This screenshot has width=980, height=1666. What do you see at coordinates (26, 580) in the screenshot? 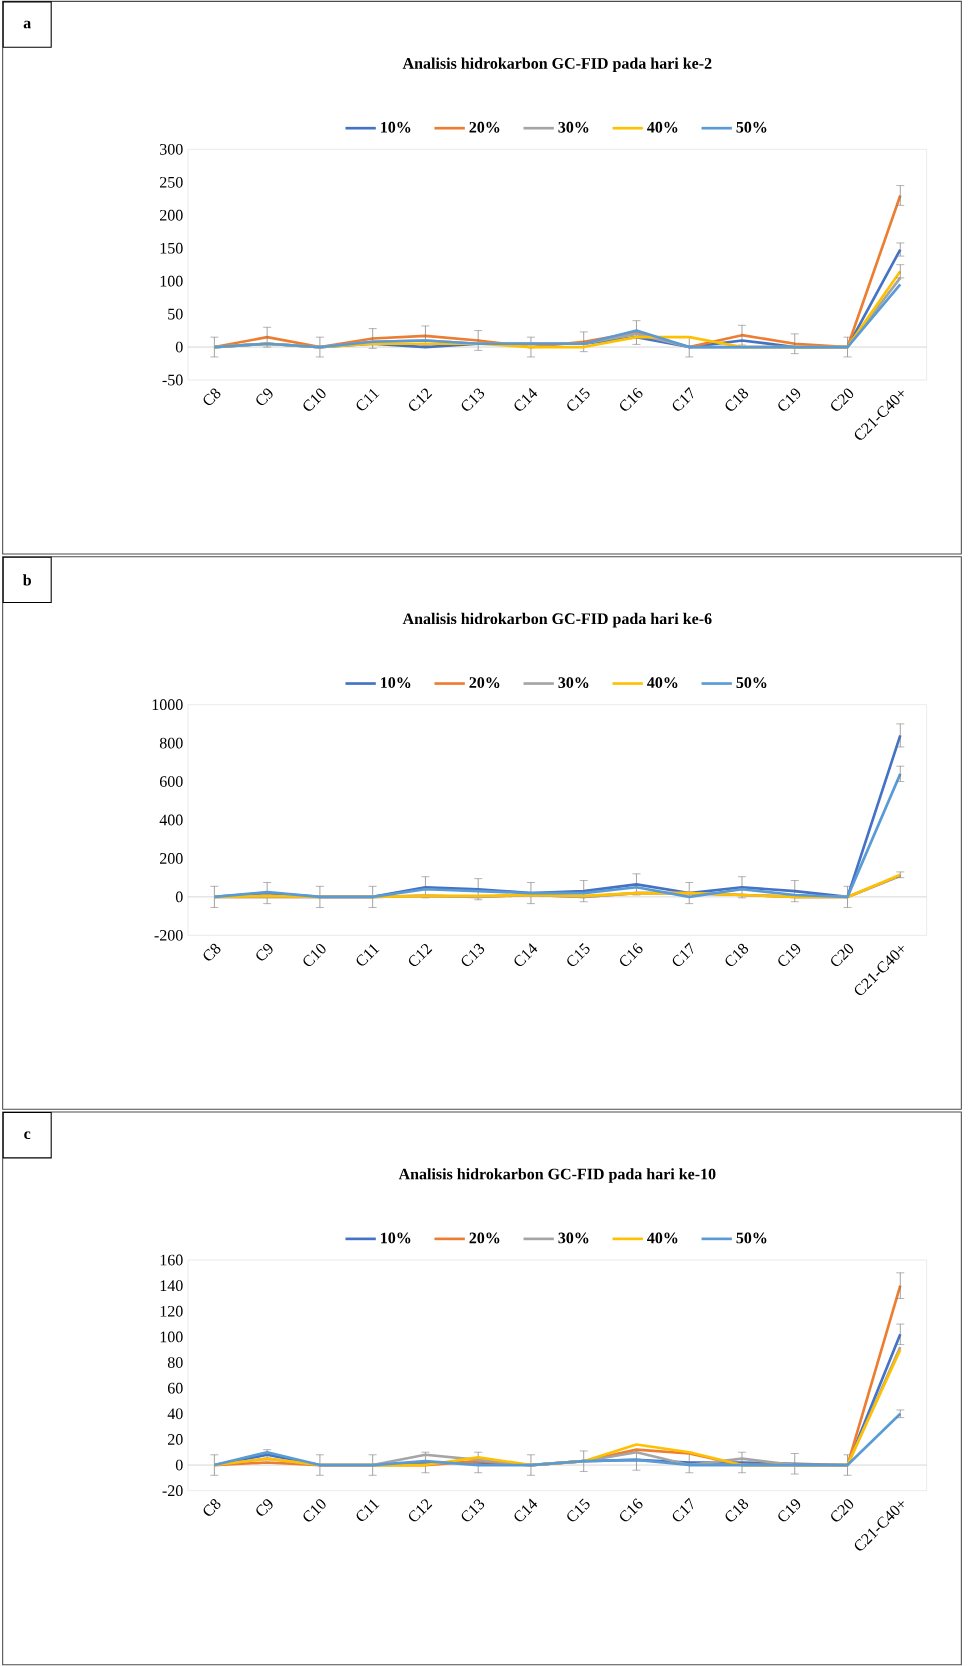
I see `text: b` at bounding box center [26, 580].